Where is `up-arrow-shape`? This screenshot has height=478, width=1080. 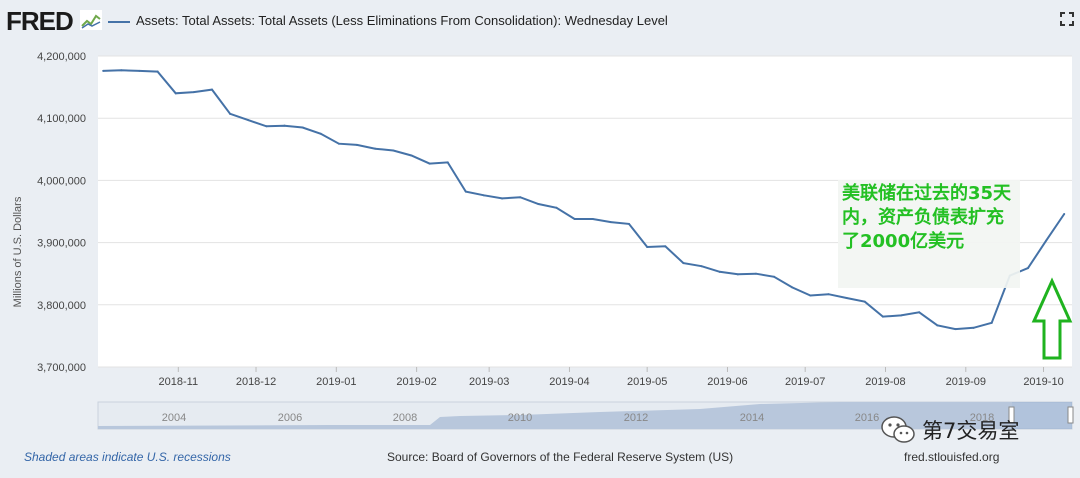
up-arrow-shape is located at coordinates (1052, 318).